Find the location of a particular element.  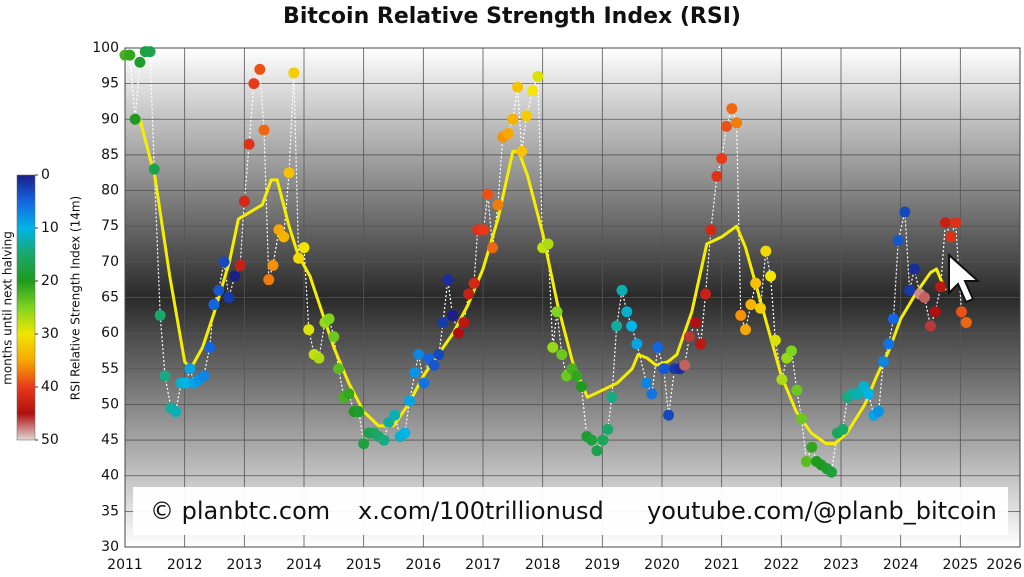

x-tick-label: 2013 is located at coordinates (245, 565).